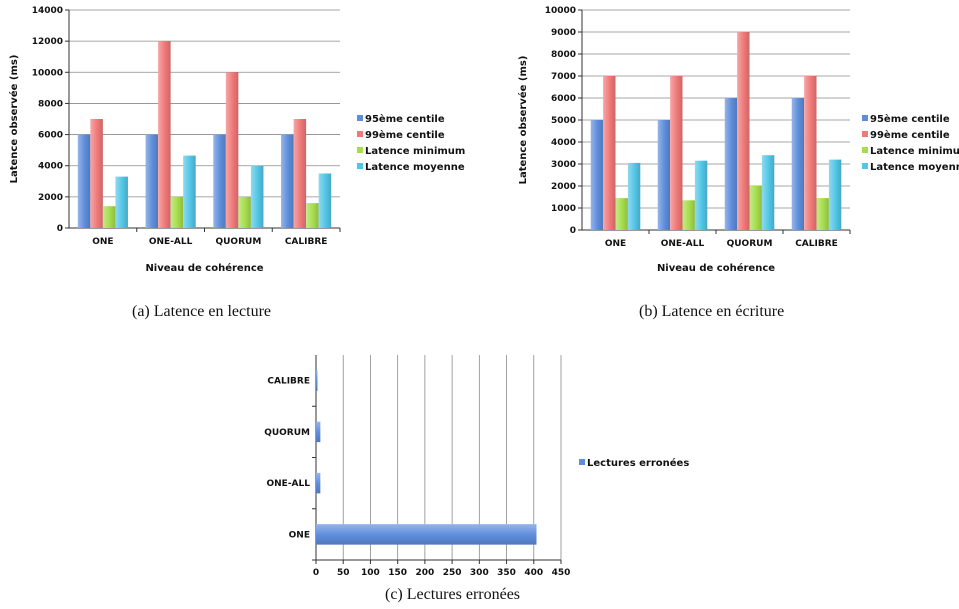 This screenshot has height=609, width=959. Describe the element at coordinates (452, 573) in the screenshot. I see `x-tick-label: 250` at that location.